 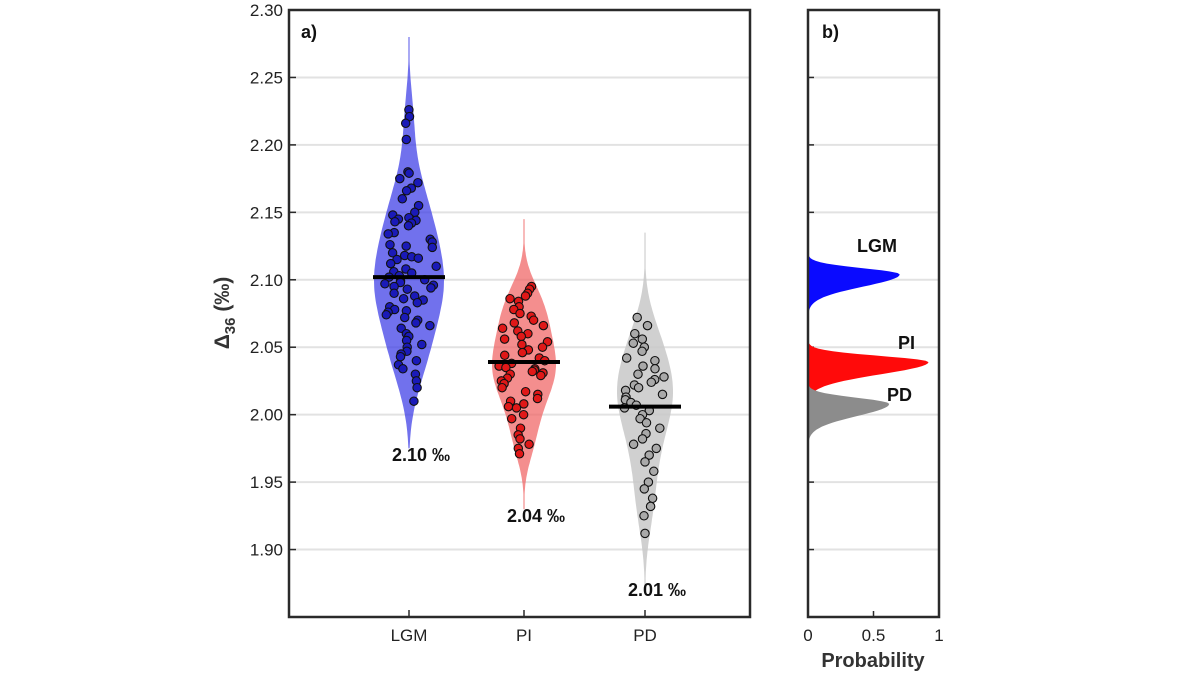 What do you see at coordinates (657, 590) in the screenshot?
I see `median-label: 2.01 ‰` at bounding box center [657, 590].